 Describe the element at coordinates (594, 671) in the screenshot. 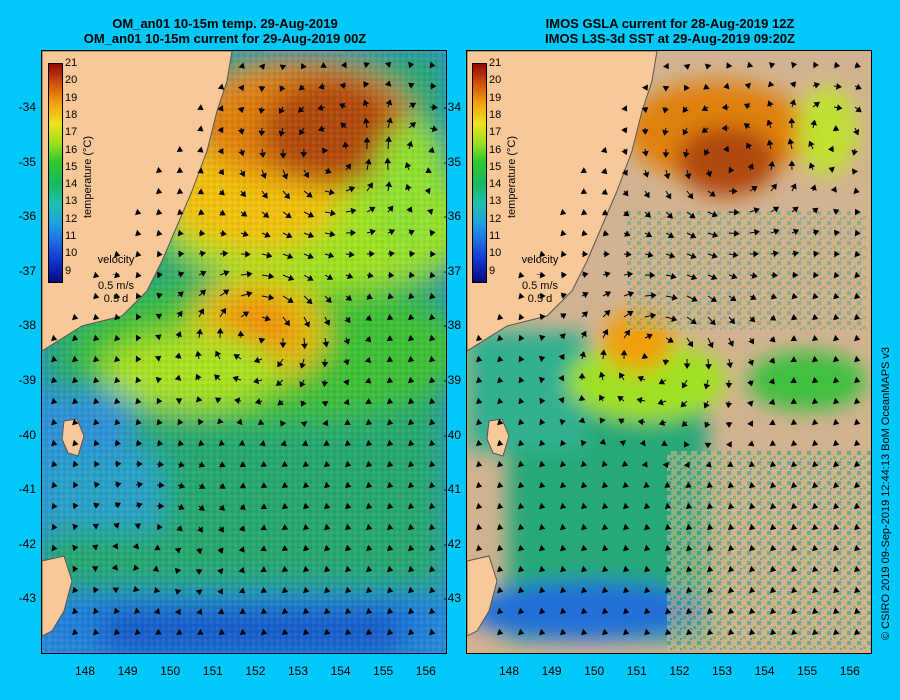

I see `longitude-label: 150` at that location.